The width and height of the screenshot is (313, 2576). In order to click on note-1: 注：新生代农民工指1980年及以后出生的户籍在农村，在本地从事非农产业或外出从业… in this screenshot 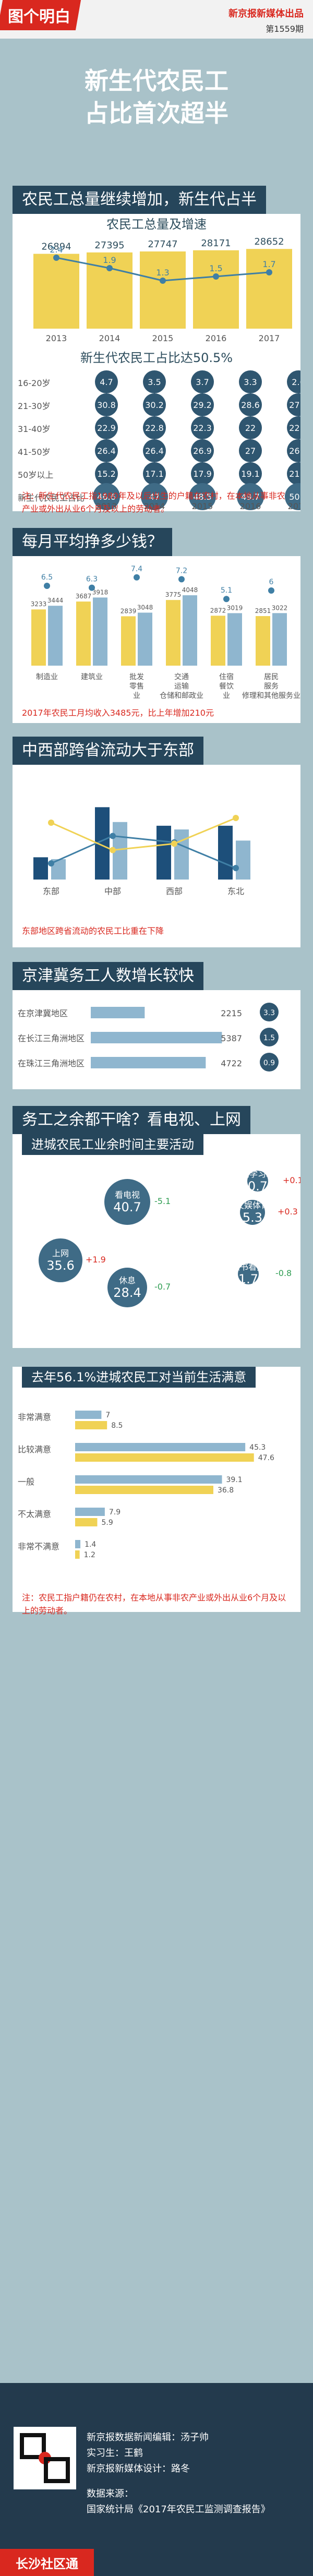, I will do `click(153, 502)`.